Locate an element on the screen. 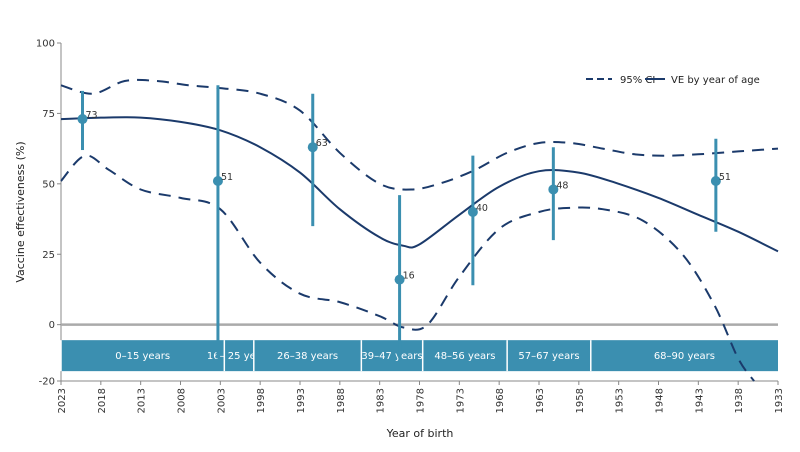 This screenshot has width=800, height=452. ve-point-label: 40 is located at coordinates (482, 208).